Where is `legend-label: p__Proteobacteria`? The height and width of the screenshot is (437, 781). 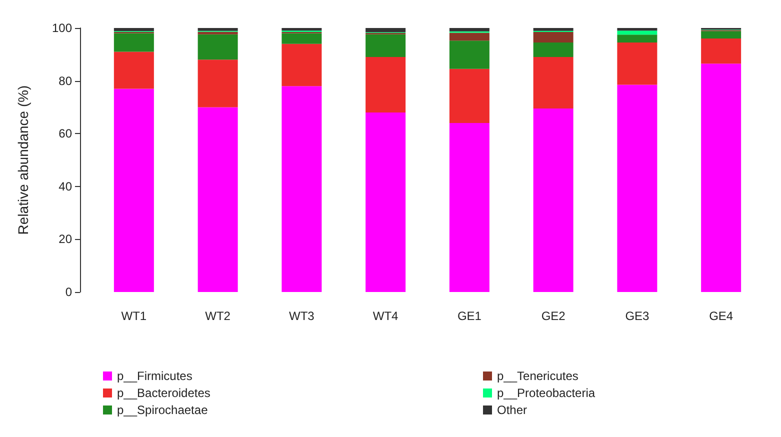
legend-label: p__Proteobacteria is located at coordinates (546, 393).